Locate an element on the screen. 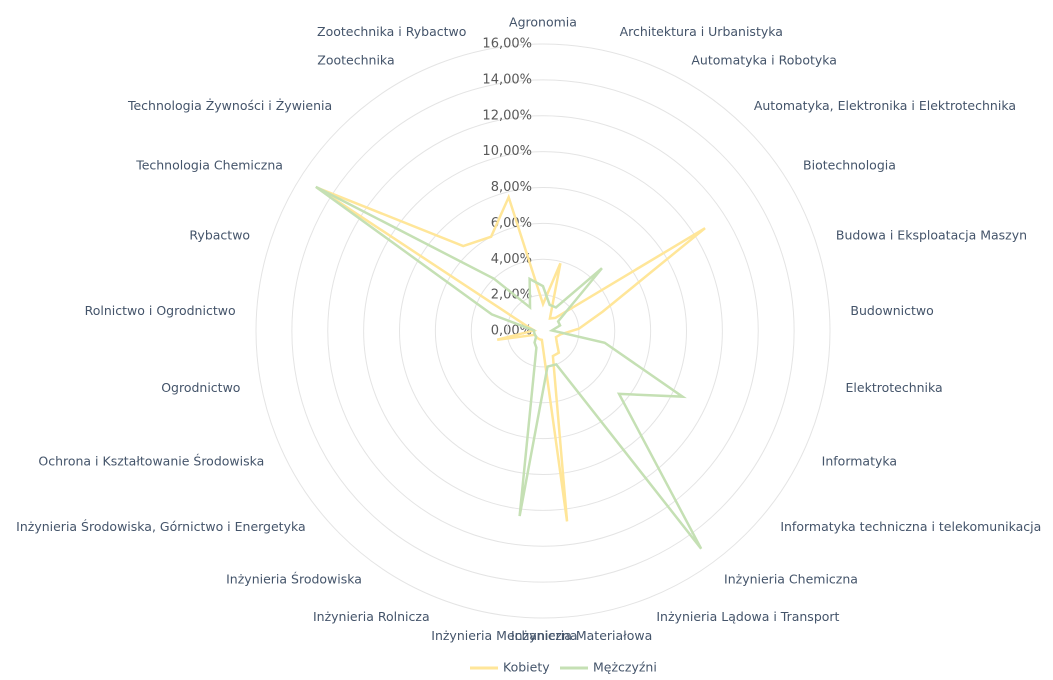 The image size is (1053, 680). category-label: Zootechnika is located at coordinates (355, 60).